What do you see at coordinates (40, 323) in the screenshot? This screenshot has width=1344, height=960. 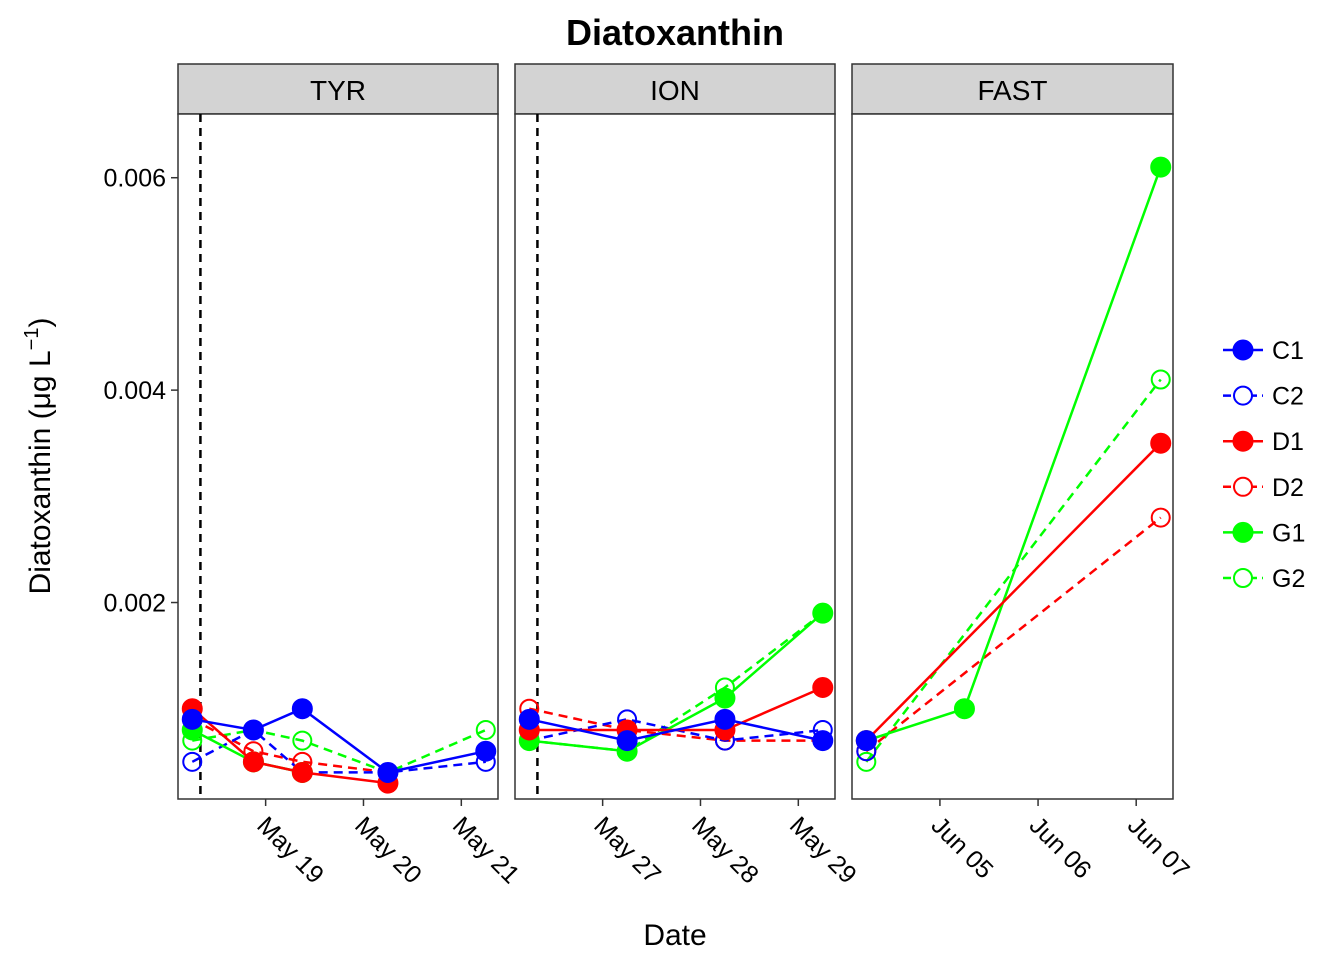 I see `y-axis-title-close: )` at bounding box center [40, 323].